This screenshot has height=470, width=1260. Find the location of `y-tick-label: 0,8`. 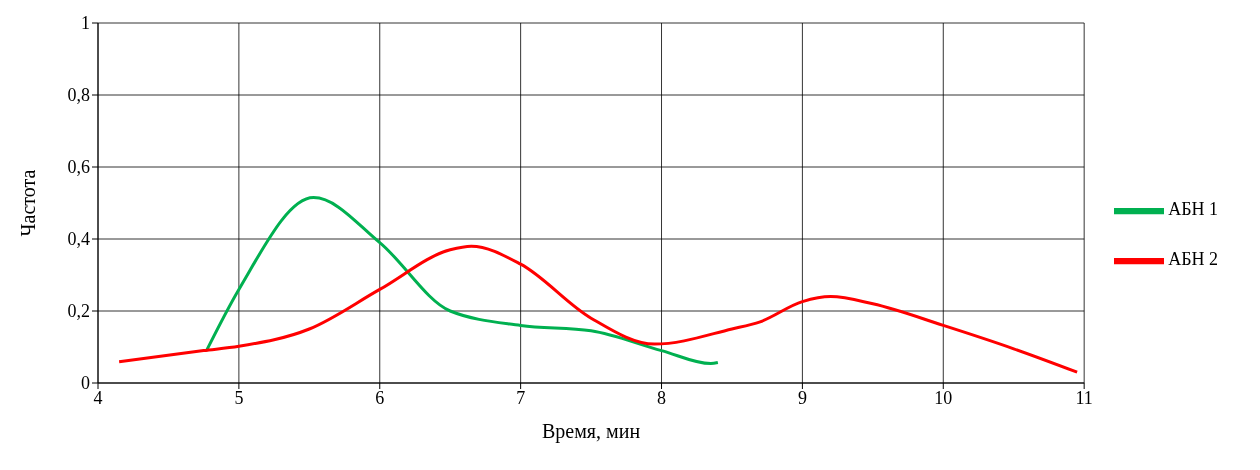

y-tick-label: 0,8 is located at coordinates (78, 95).